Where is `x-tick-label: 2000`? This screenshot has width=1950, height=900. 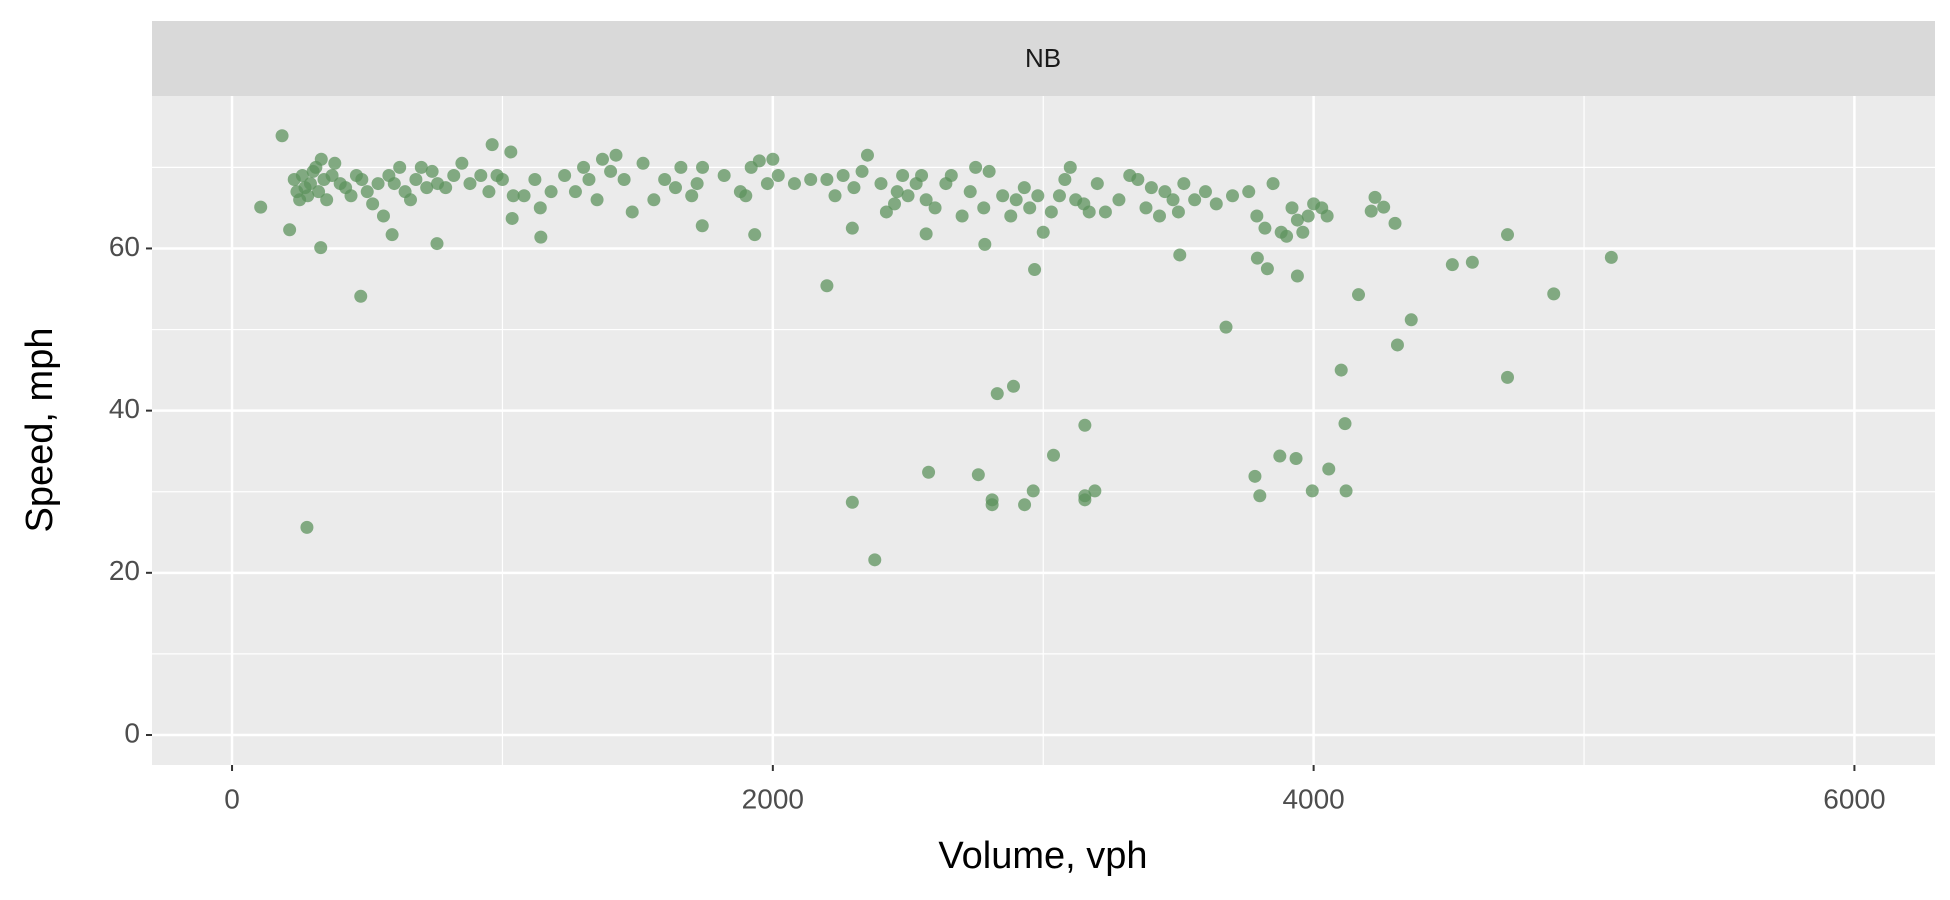
x-tick-label: 2000 is located at coordinates (773, 798).